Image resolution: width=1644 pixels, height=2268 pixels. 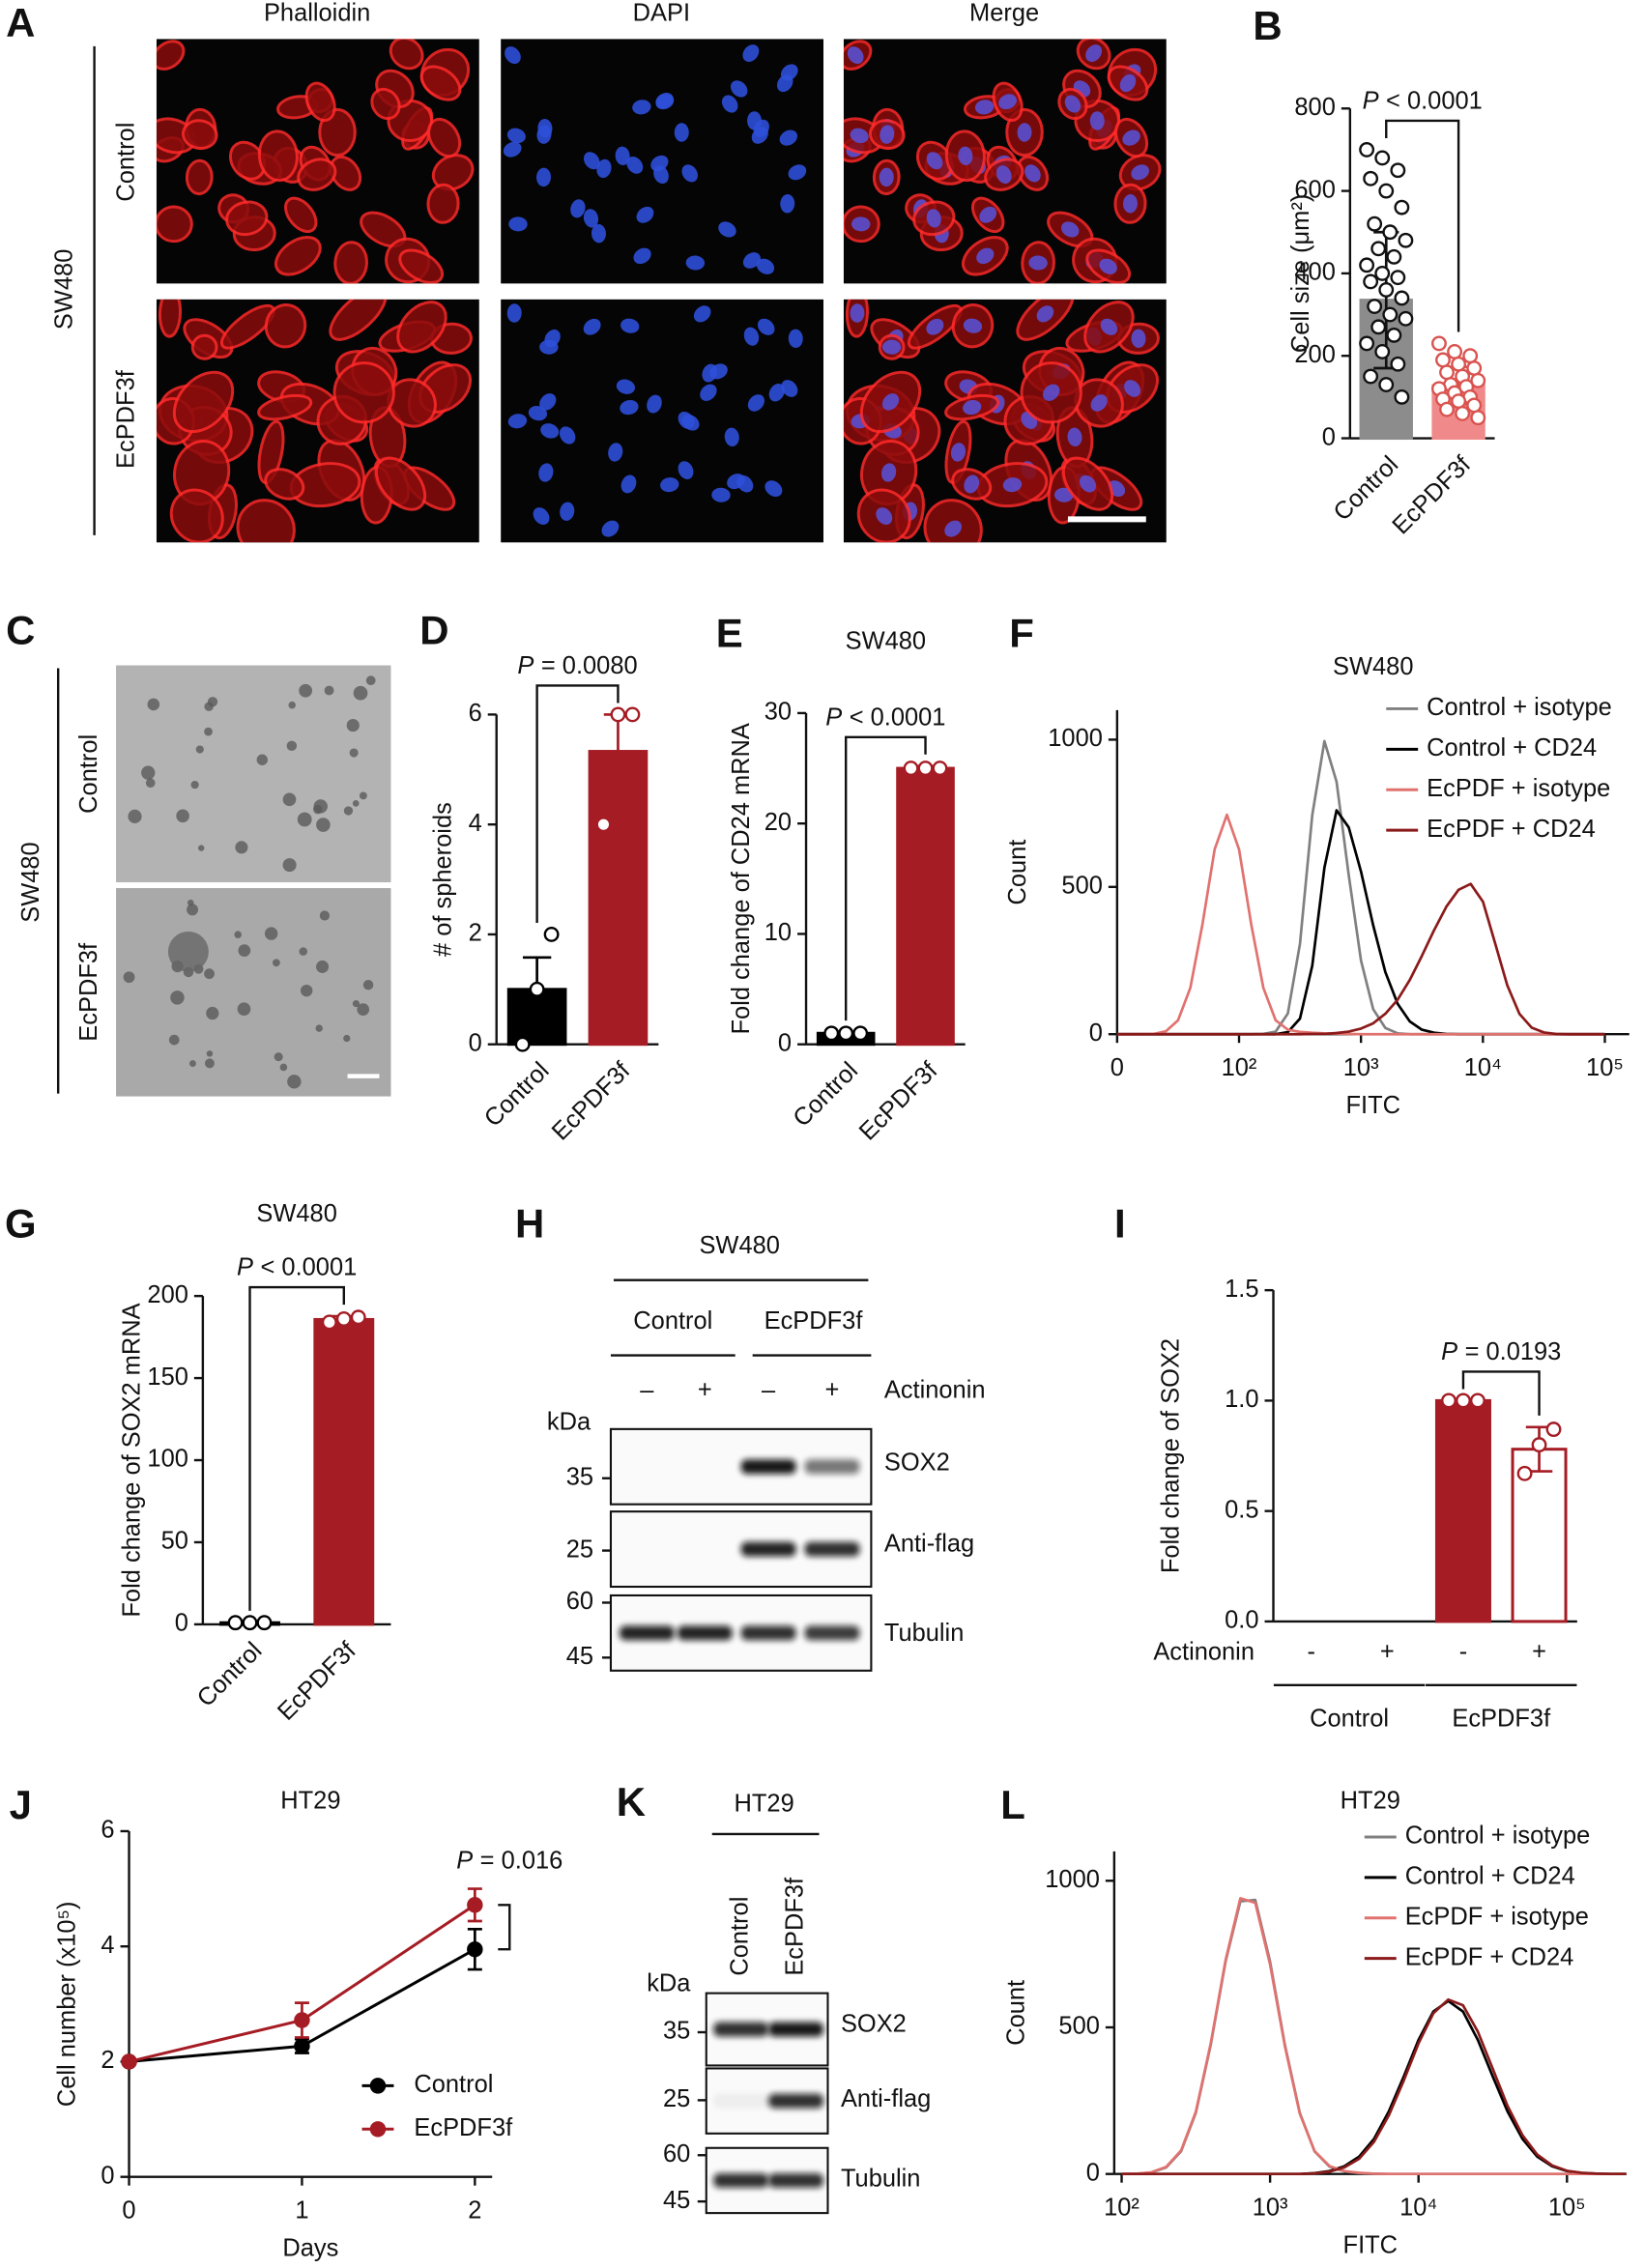 I want to click on cells, so click(x=654, y=420).